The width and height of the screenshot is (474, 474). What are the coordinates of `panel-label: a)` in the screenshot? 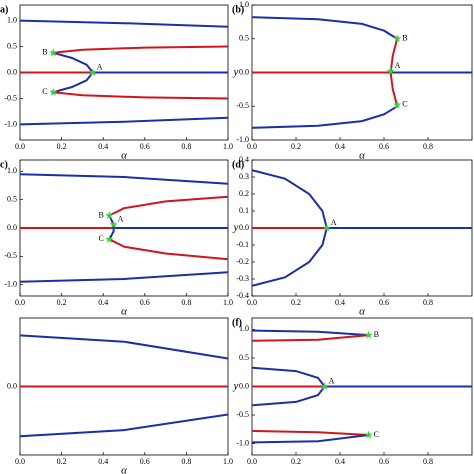 It's located at (4, 9).